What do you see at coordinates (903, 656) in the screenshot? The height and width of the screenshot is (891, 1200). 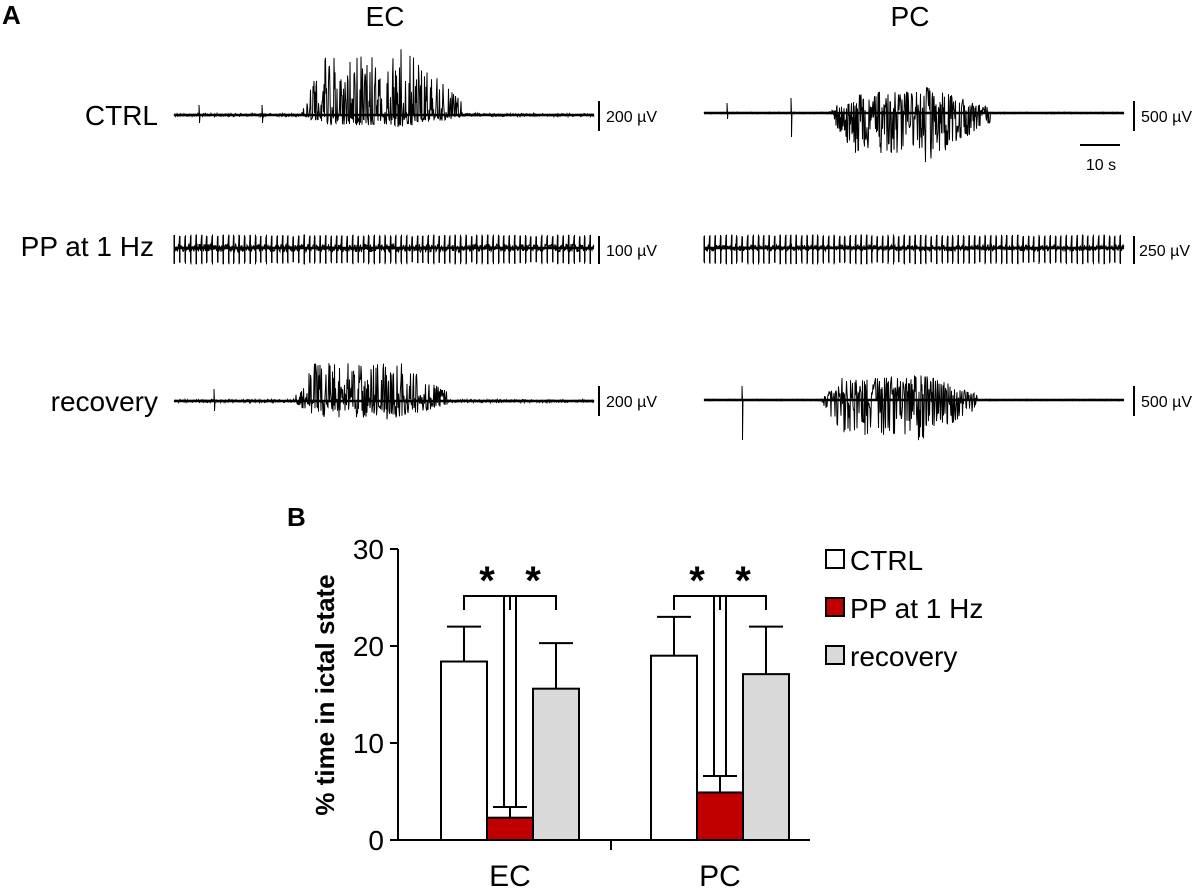 I see `legend-label: recovery` at bounding box center [903, 656].